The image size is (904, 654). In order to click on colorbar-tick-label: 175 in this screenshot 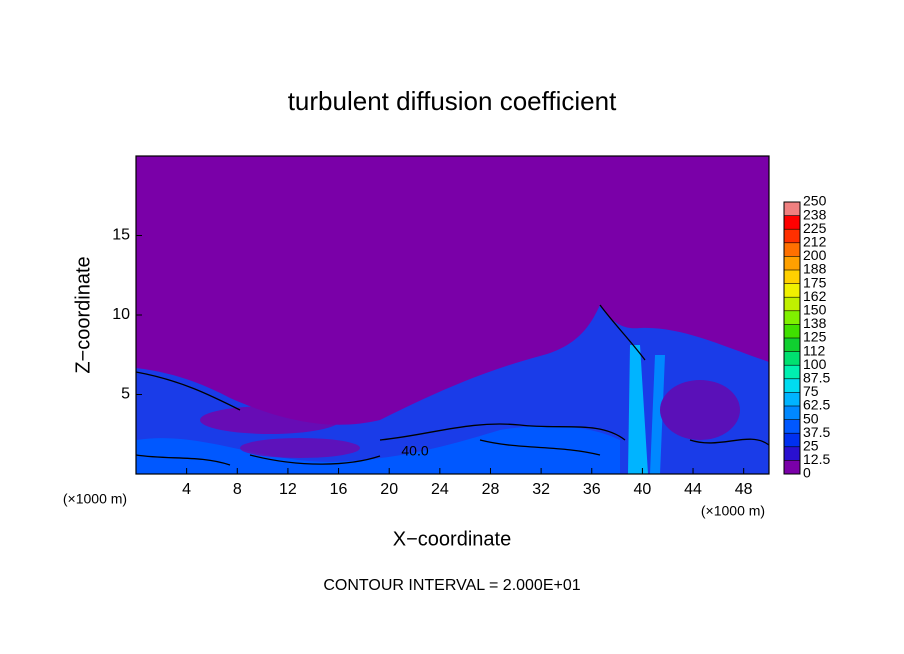, I will do `click(815, 282)`.